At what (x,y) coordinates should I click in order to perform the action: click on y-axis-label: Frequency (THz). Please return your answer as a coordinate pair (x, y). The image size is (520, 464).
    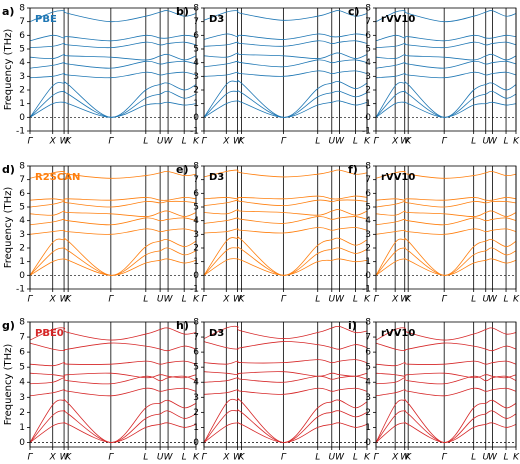
    Looking at the image, I should click on (8, 70).